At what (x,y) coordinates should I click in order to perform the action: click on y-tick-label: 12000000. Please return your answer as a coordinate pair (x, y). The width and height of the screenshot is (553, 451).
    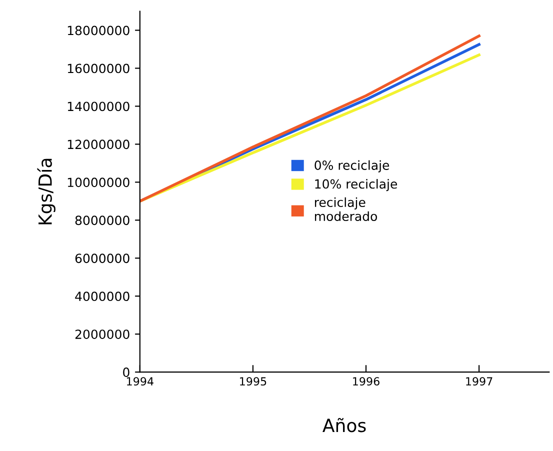
    Looking at the image, I should click on (99, 145).